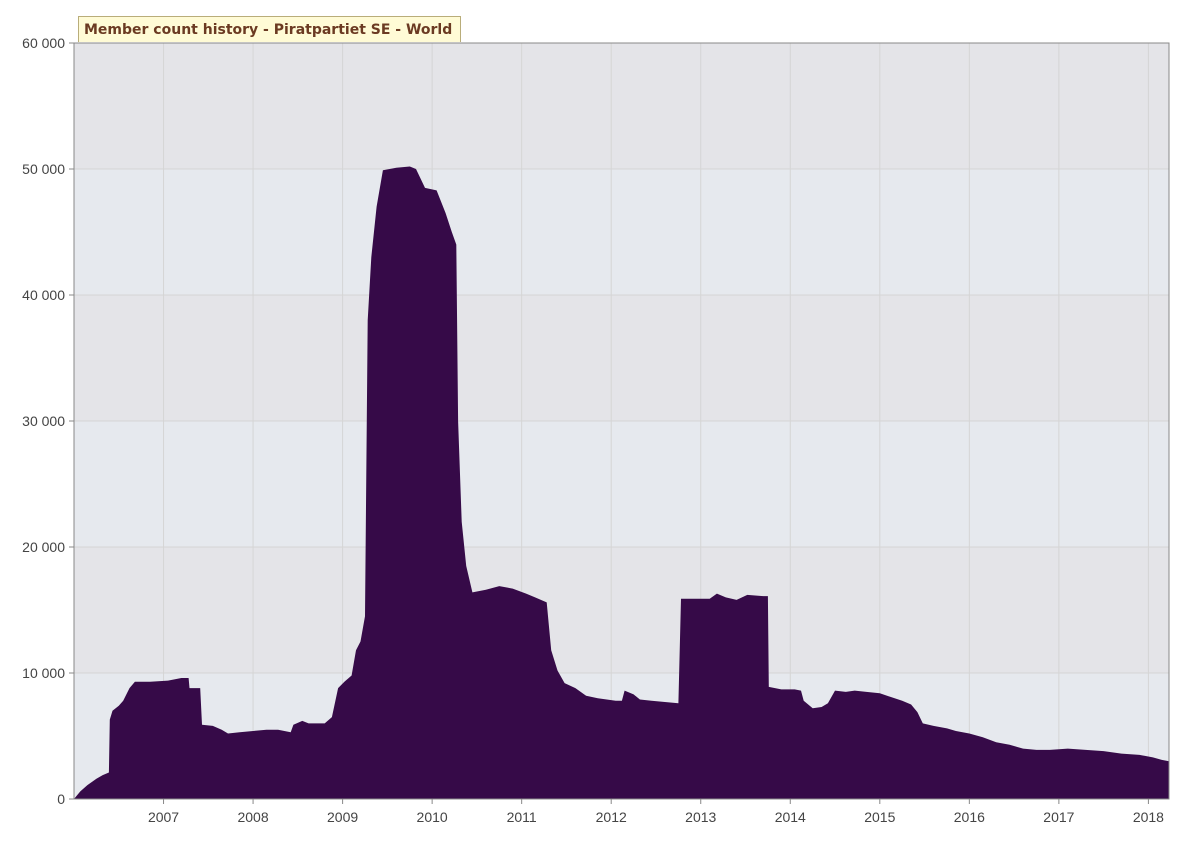  Describe the element at coordinates (522, 817) in the screenshot. I see `x-tick-label: 2011` at that location.